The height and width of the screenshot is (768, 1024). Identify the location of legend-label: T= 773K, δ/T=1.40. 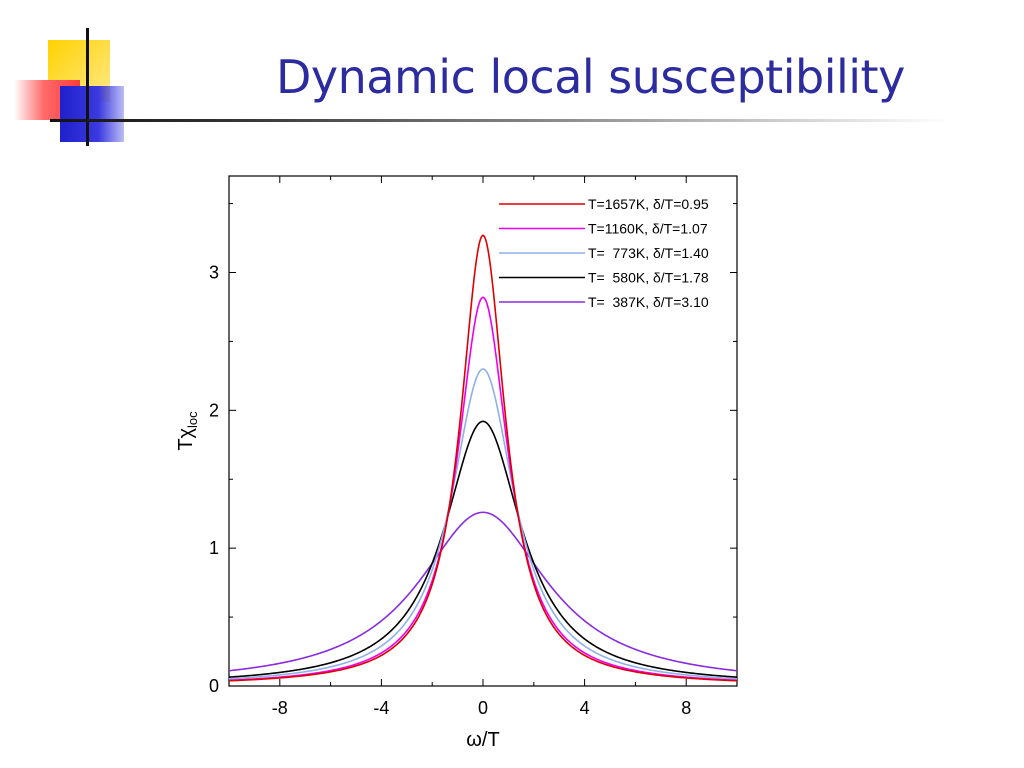
(648, 253).